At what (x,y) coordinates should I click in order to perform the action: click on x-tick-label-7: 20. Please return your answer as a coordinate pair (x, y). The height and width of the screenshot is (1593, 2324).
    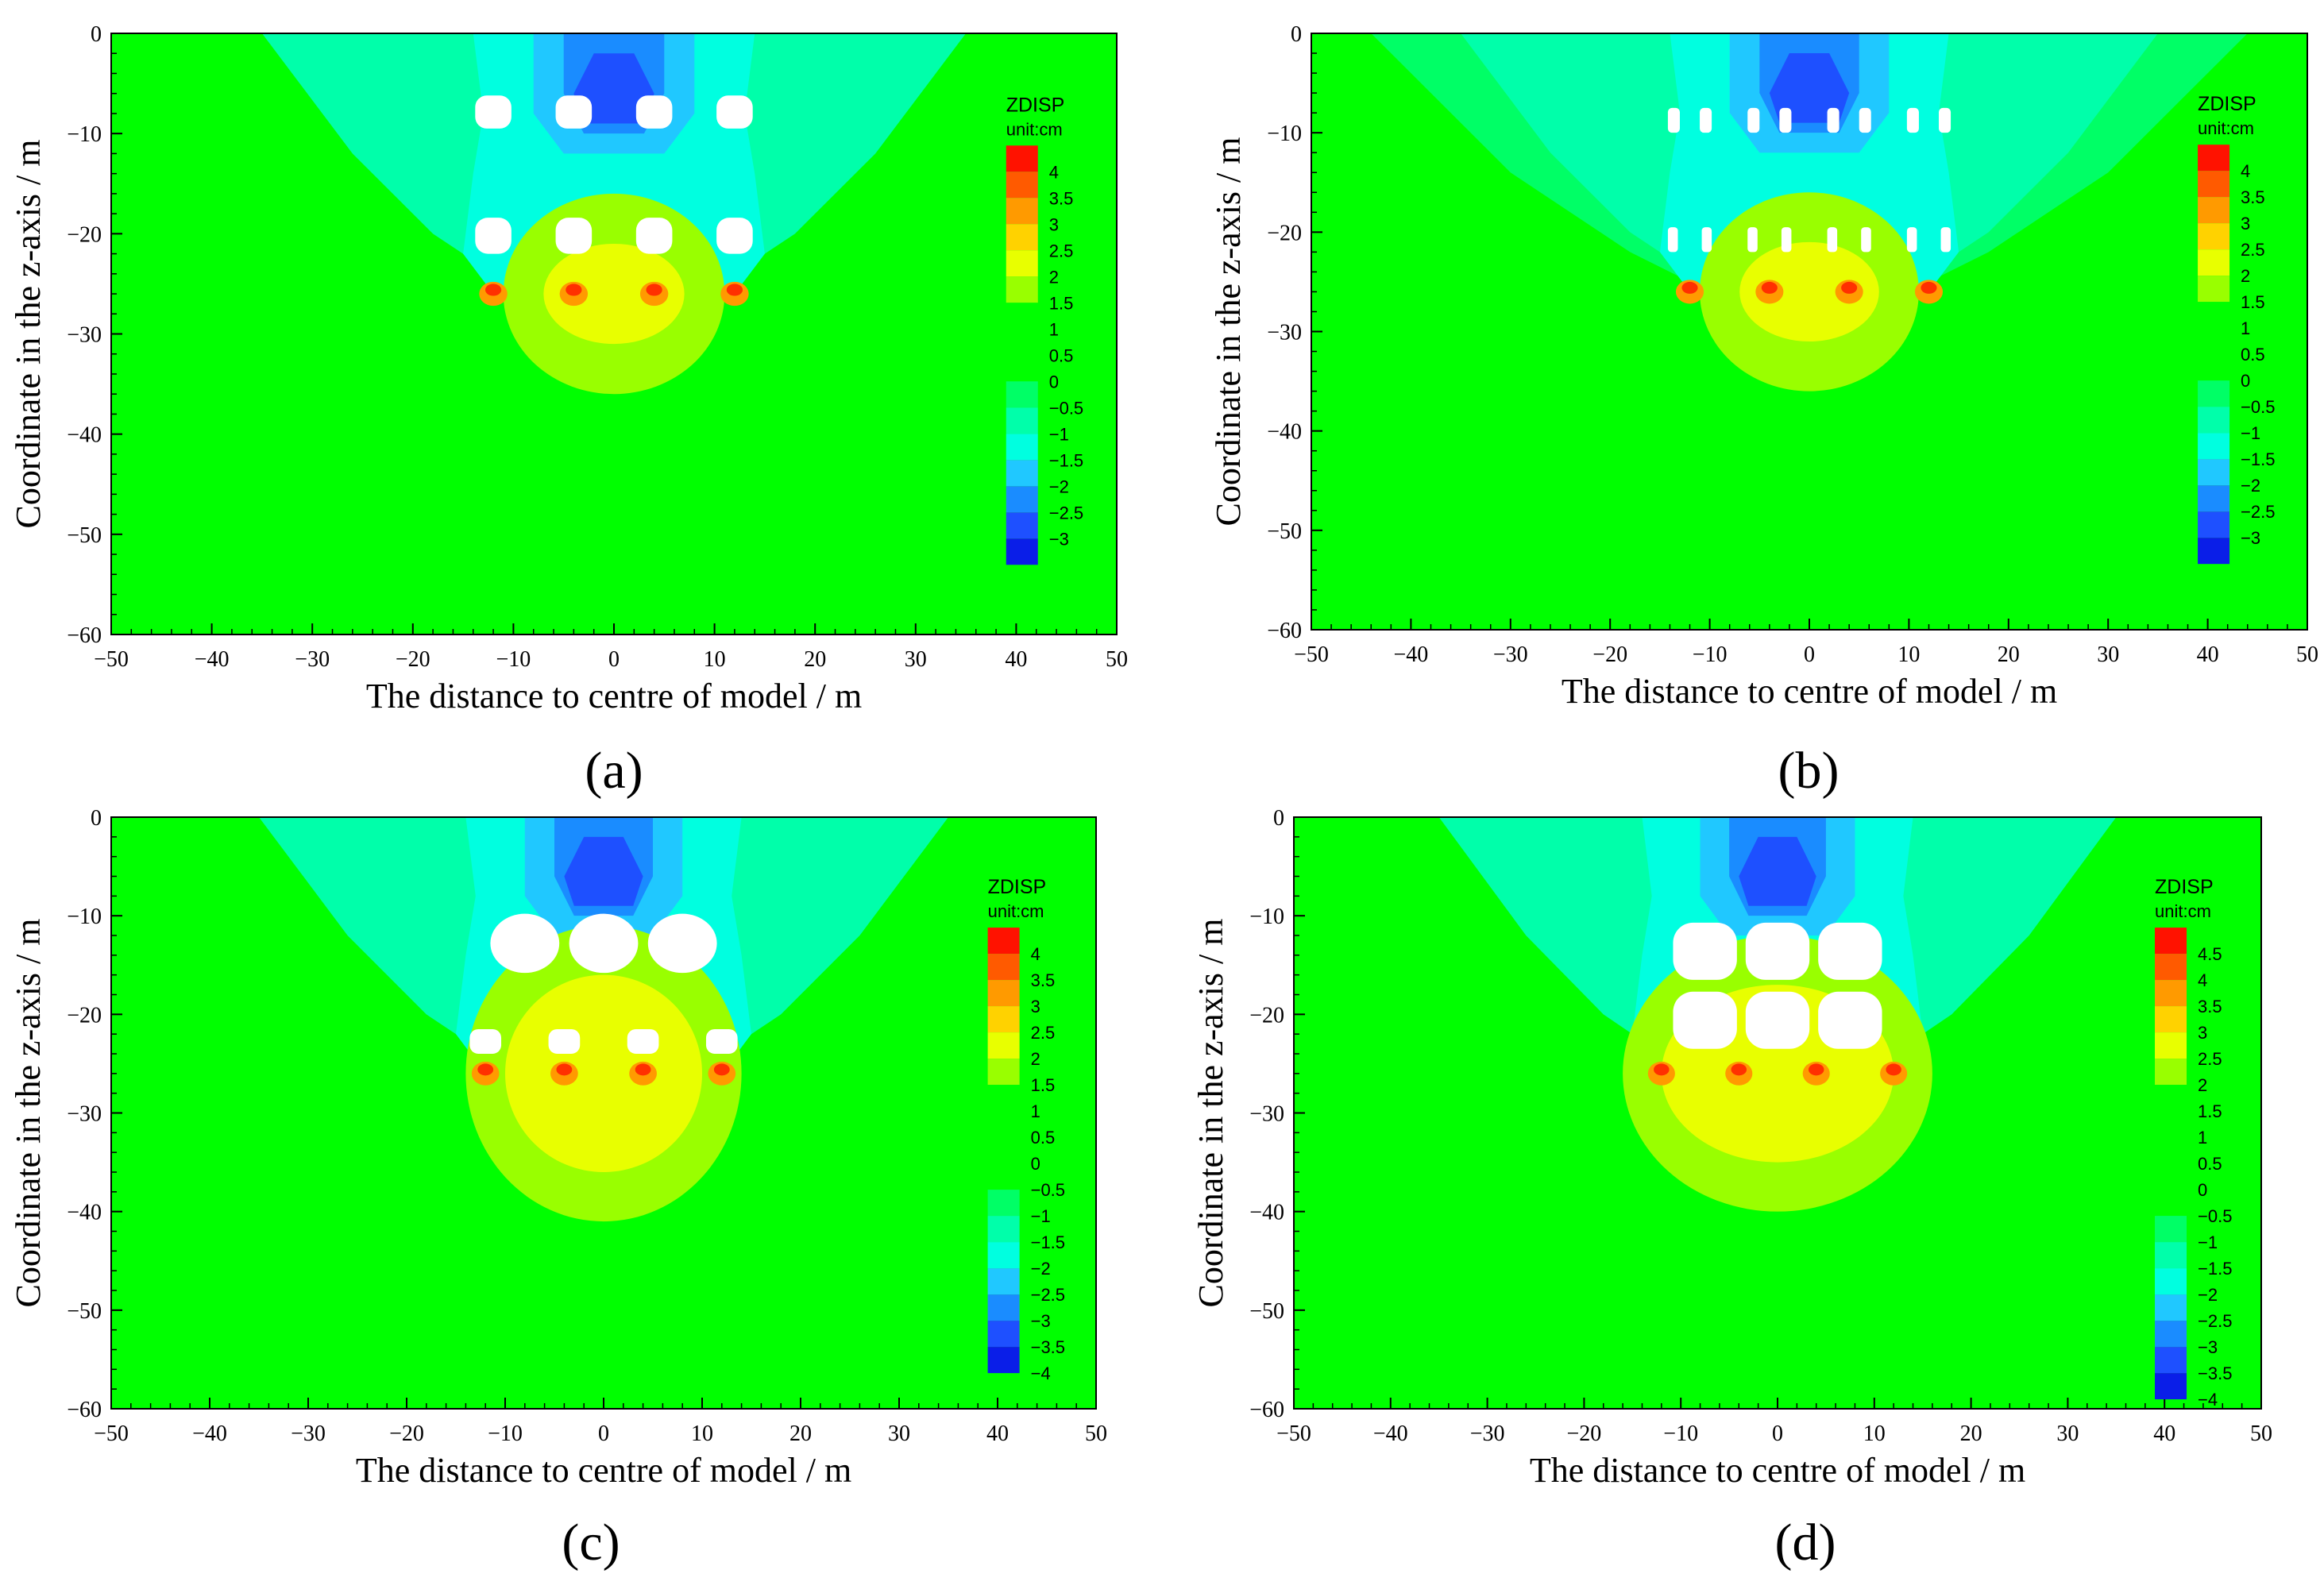
    Looking at the image, I should click on (800, 1433).